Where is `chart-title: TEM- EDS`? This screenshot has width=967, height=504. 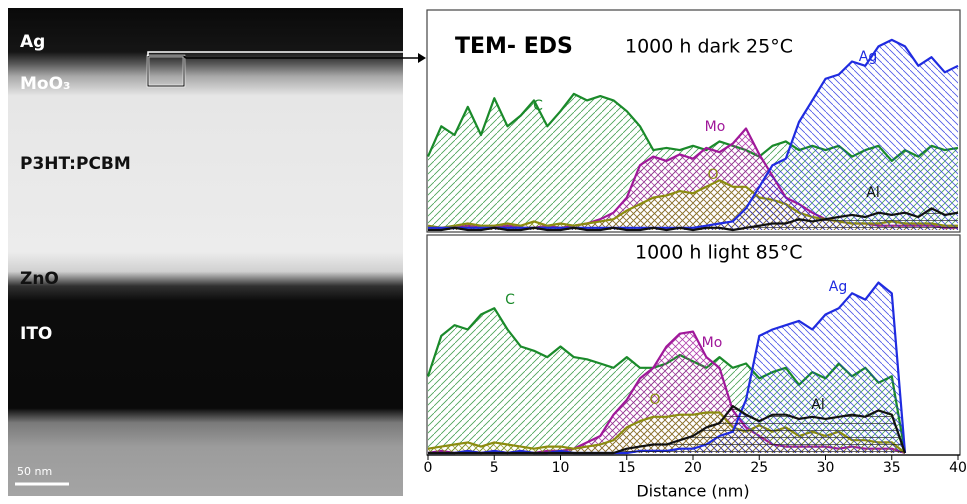
chart-title: TEM- EDS is located at coordinates (514, 46).